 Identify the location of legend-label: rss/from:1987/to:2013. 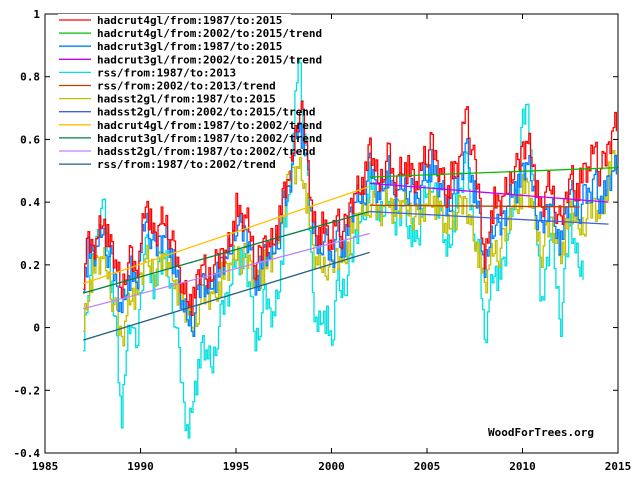
(166, 72).